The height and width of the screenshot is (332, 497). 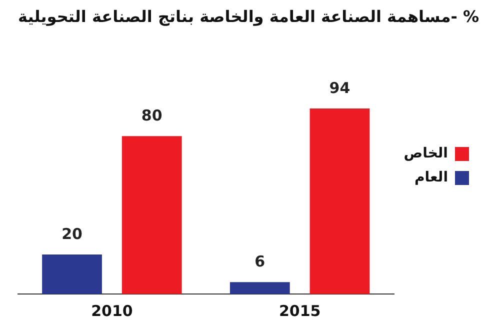 What do you see at coordinates (426, 154) in the screenshot?
I see `legend-label: الخاص` at bounding box center [426, 154].